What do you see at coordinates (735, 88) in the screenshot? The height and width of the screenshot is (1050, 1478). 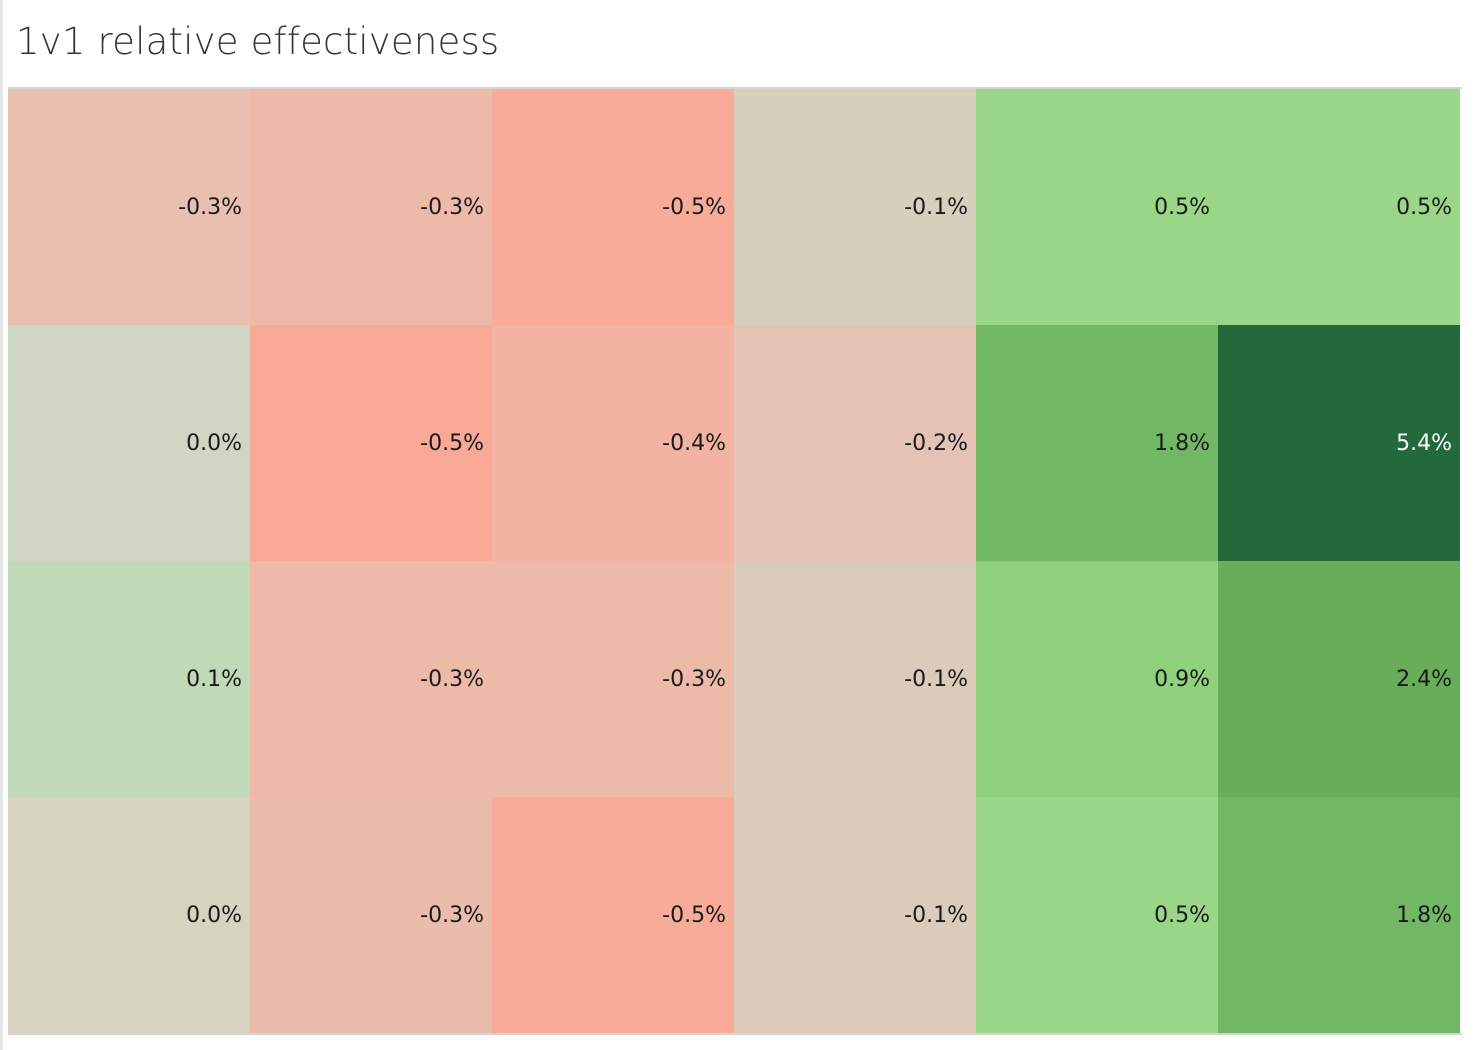 I see `title-divider` at bounding box center [735, 88].